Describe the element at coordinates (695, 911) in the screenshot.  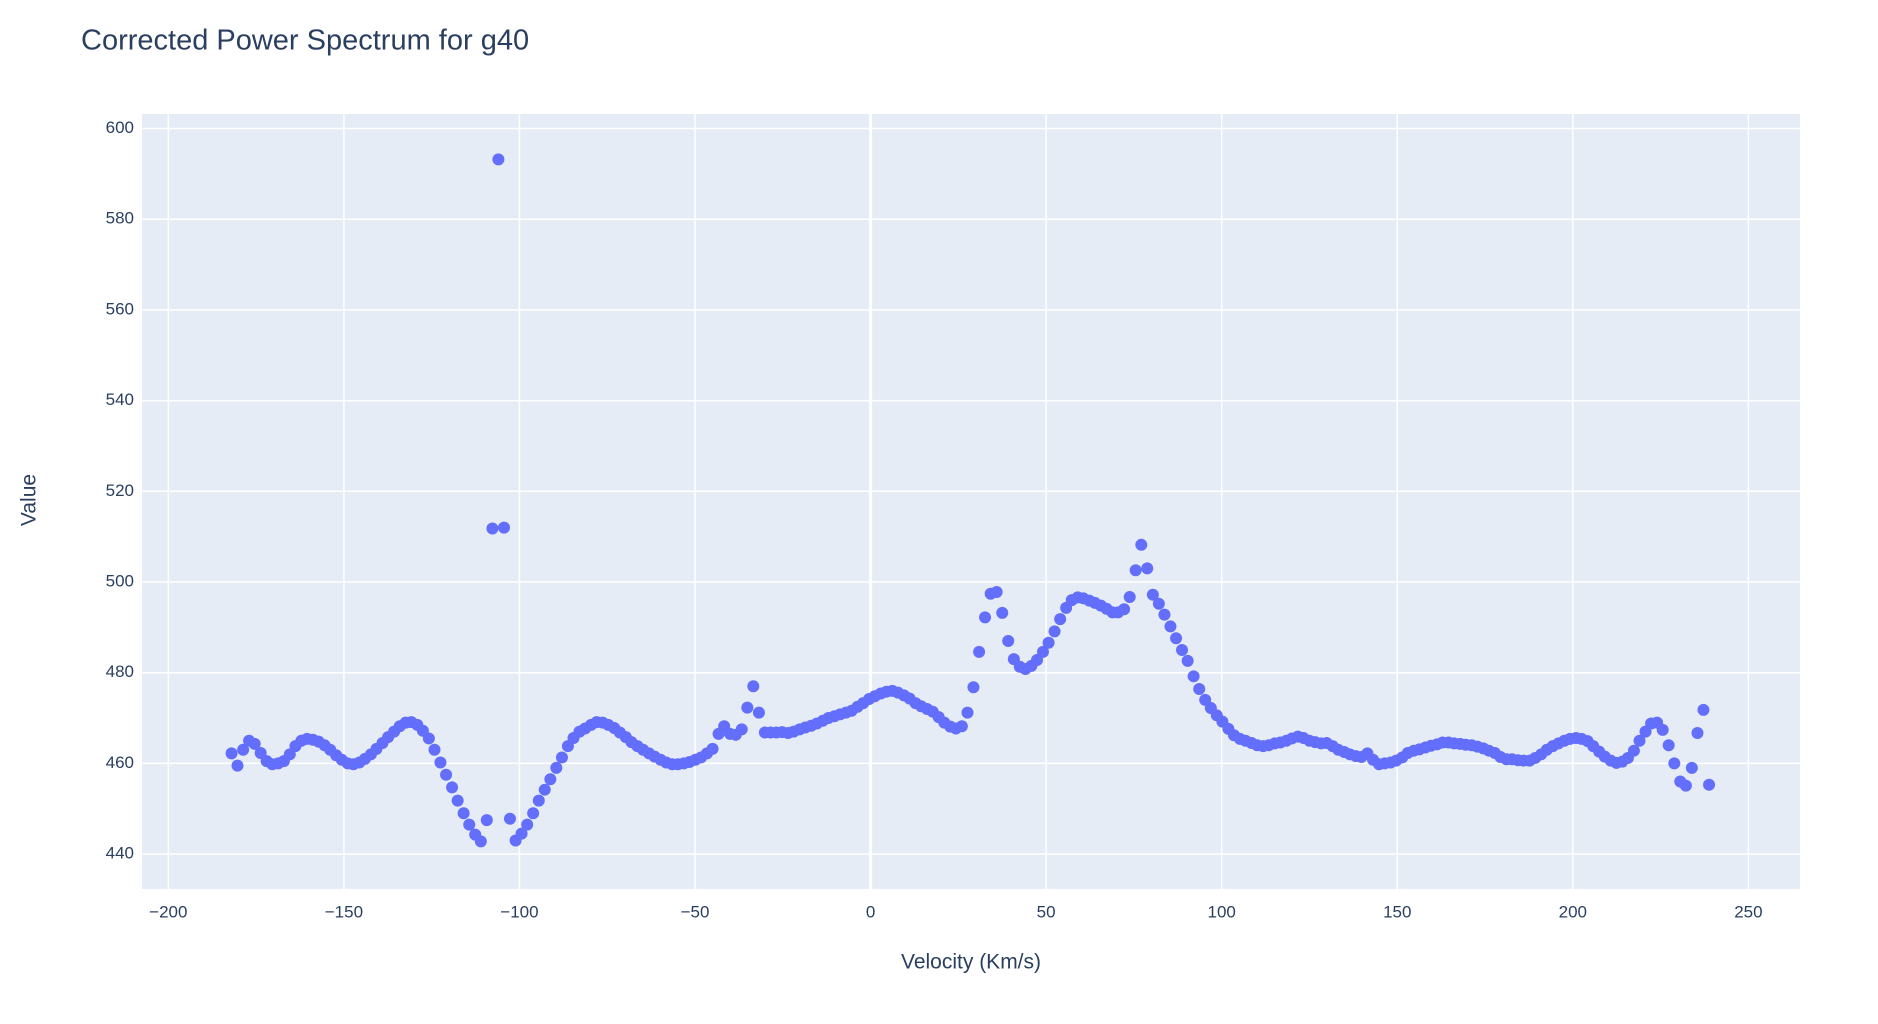
I see `x-tick-label: −50` at that location.